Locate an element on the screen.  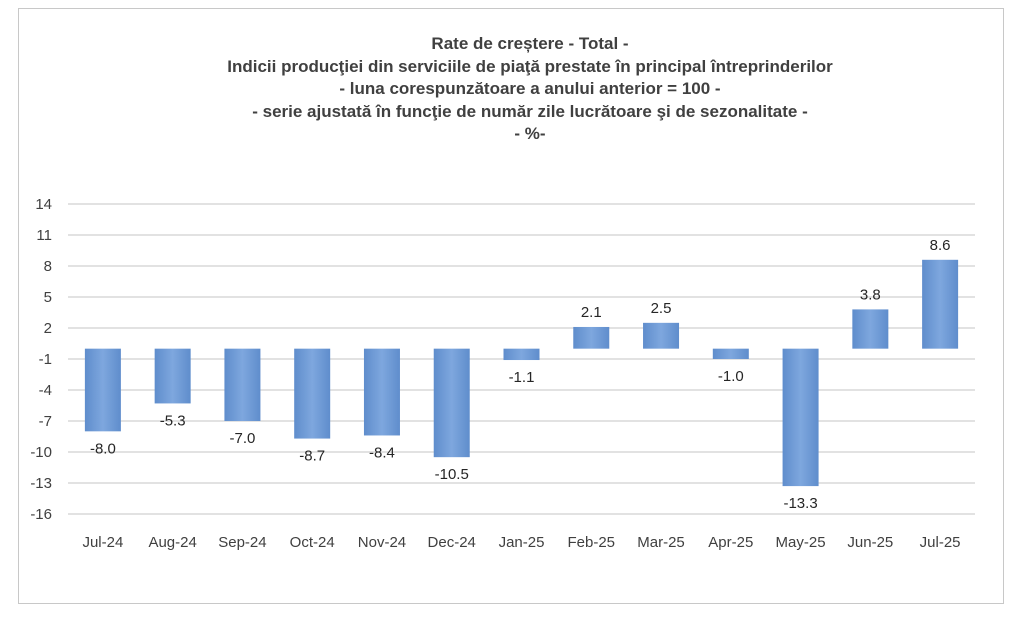
x-tick-label: Mar-25 is located at coordinates (661, 542).